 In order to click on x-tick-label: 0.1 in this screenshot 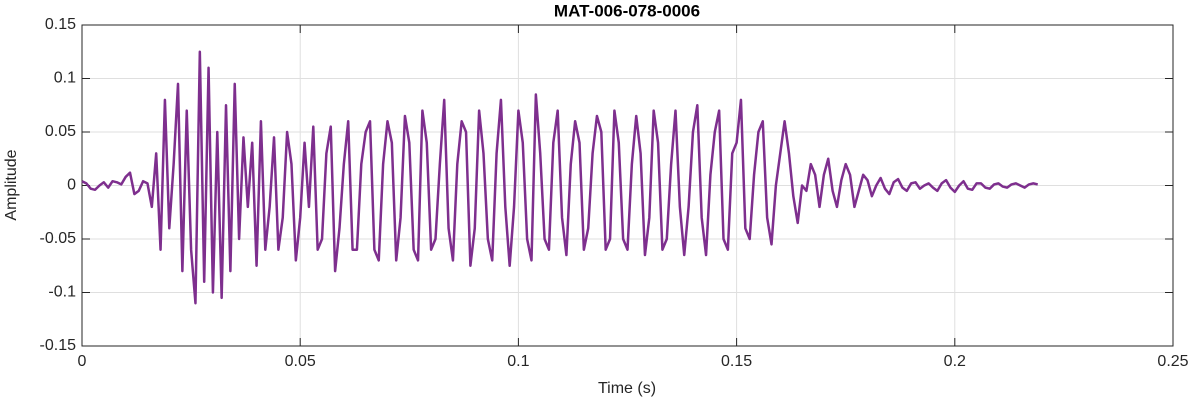, I will do `click(518, 361)`.